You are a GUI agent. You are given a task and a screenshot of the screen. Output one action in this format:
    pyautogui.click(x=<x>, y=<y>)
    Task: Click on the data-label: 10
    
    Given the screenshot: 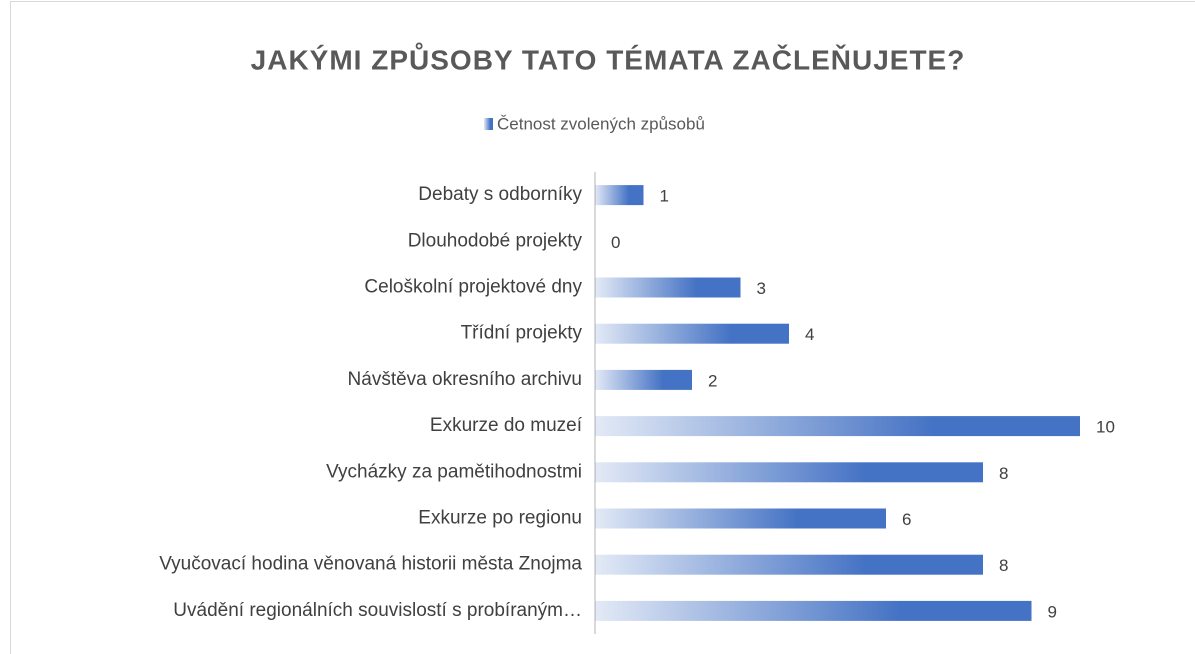 What is the action you would take?
    pyautogui.click(x=1105, y=427)
    